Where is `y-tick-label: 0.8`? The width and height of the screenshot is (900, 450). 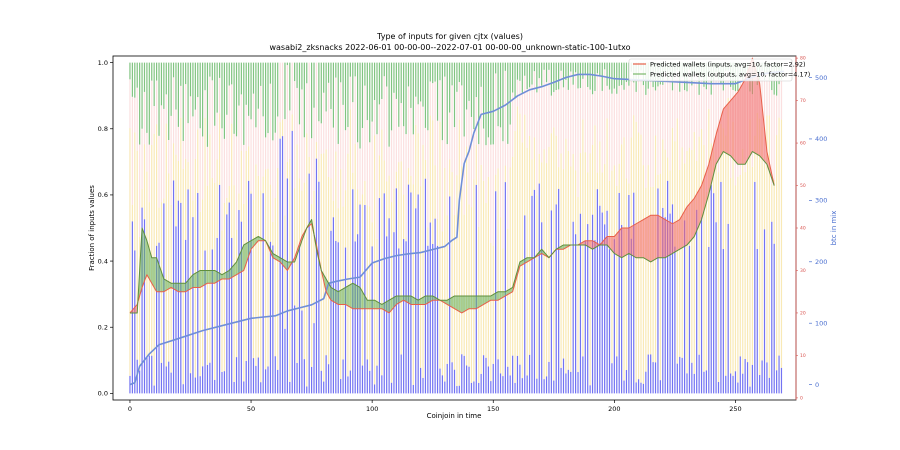 y-tick-label: 0.8 is located at coordinates (103, 129).